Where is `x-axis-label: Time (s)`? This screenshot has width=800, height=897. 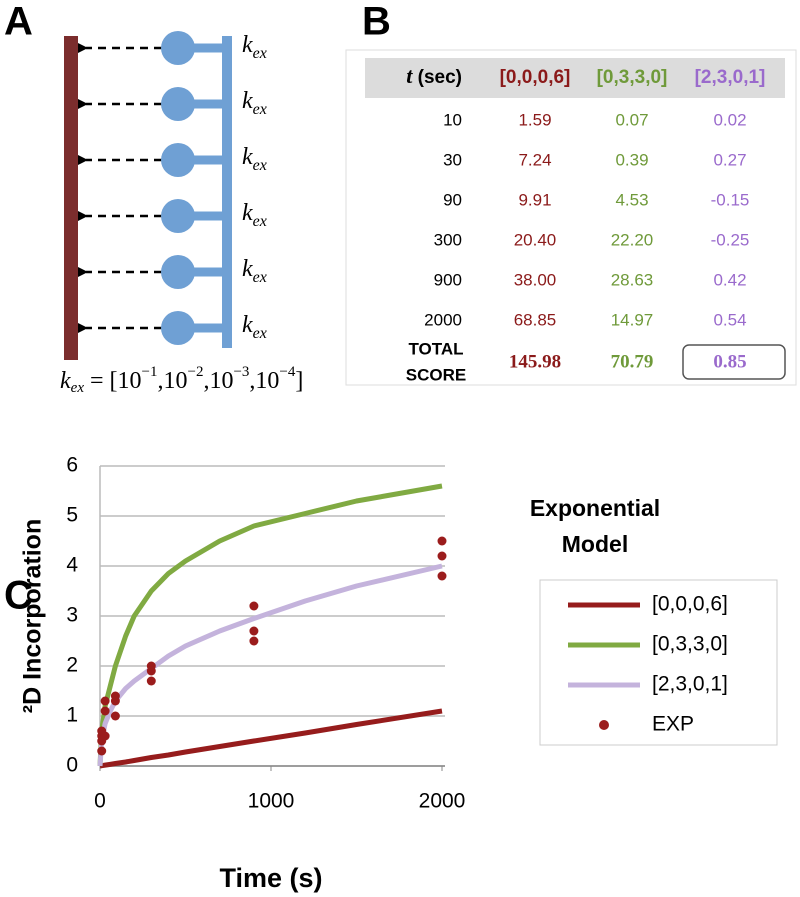 x-axis-label: Time (s) is located at coordinates (270, 878).